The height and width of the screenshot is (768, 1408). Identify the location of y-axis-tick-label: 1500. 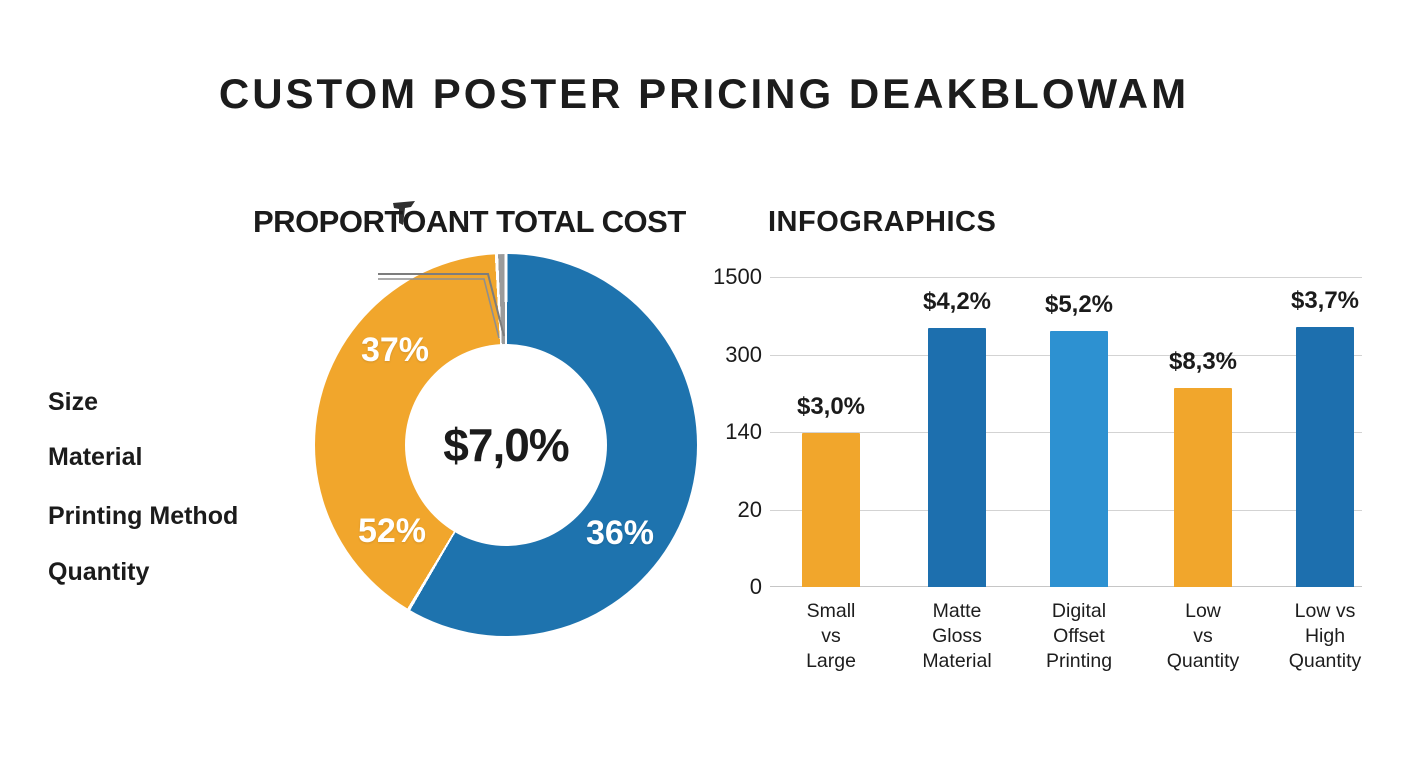
(737, 276).